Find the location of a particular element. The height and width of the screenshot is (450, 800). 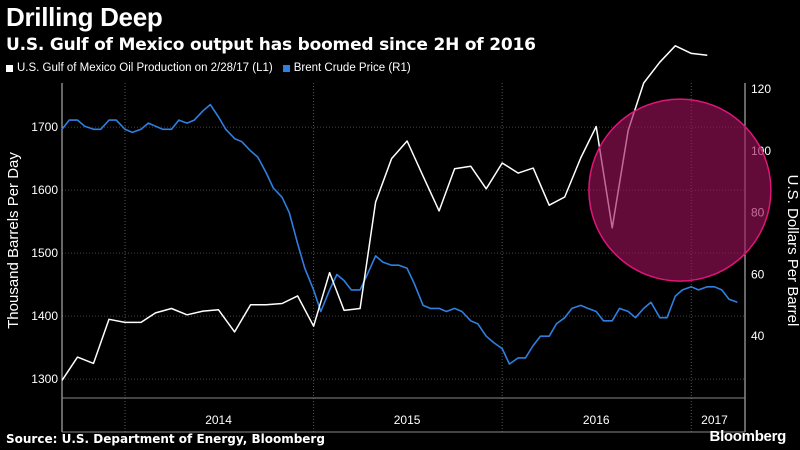

y-left-tick-label: 1700 is located at coordinates (44, 127).